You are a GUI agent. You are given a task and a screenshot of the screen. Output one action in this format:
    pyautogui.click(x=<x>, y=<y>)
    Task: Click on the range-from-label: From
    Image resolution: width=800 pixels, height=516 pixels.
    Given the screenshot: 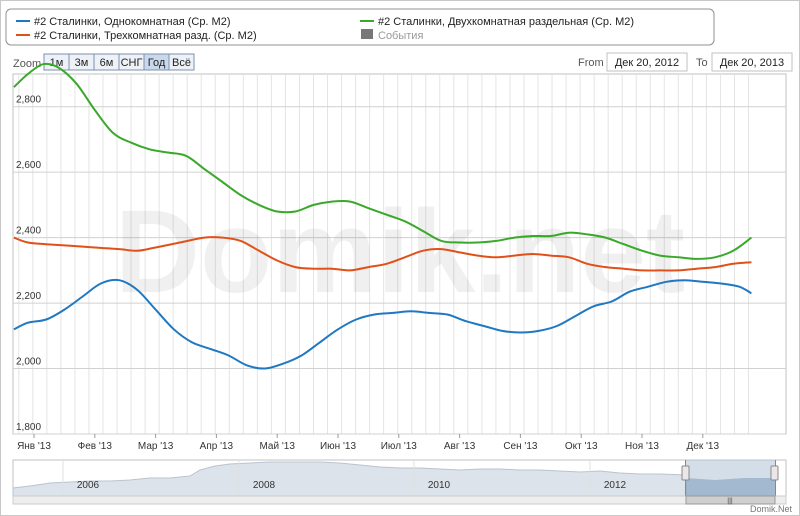 What is the action you would take?
    pyautogui.click(x=591, y=63)
    